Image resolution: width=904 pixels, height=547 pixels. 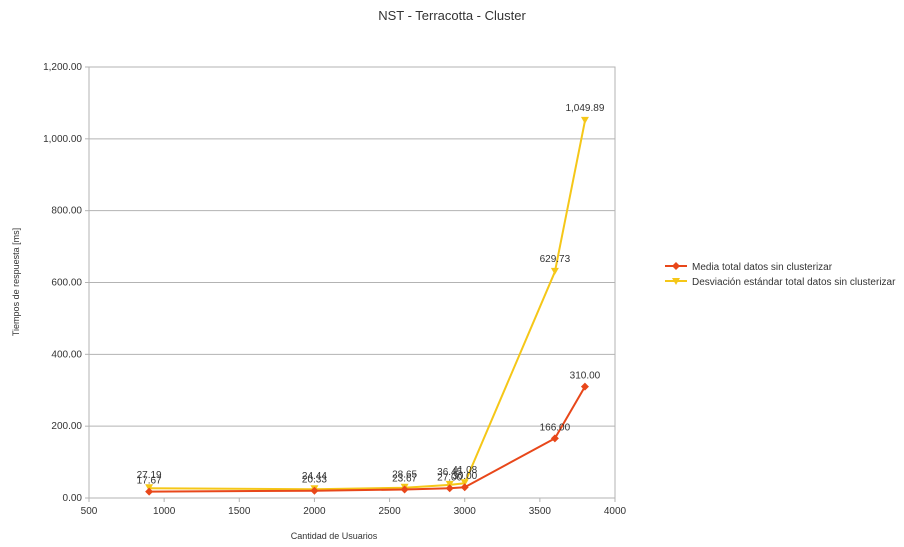 What do you see at coordinates (149, 475) in the screenshot?
I see `data-label: 27.19` at bounding box center [149, 475].